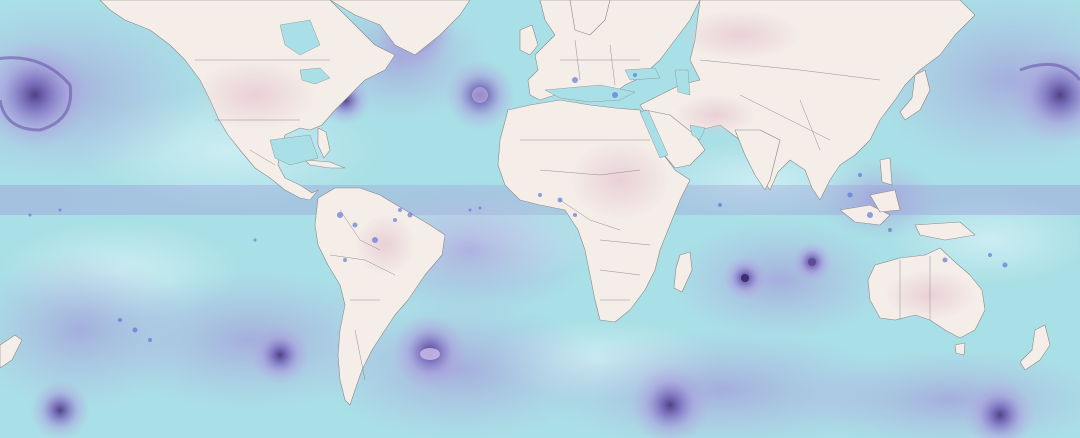  What do you see at coordinates (683, 272) in the screenshot?
I see `madagascar` at bounding box center [683, 272].